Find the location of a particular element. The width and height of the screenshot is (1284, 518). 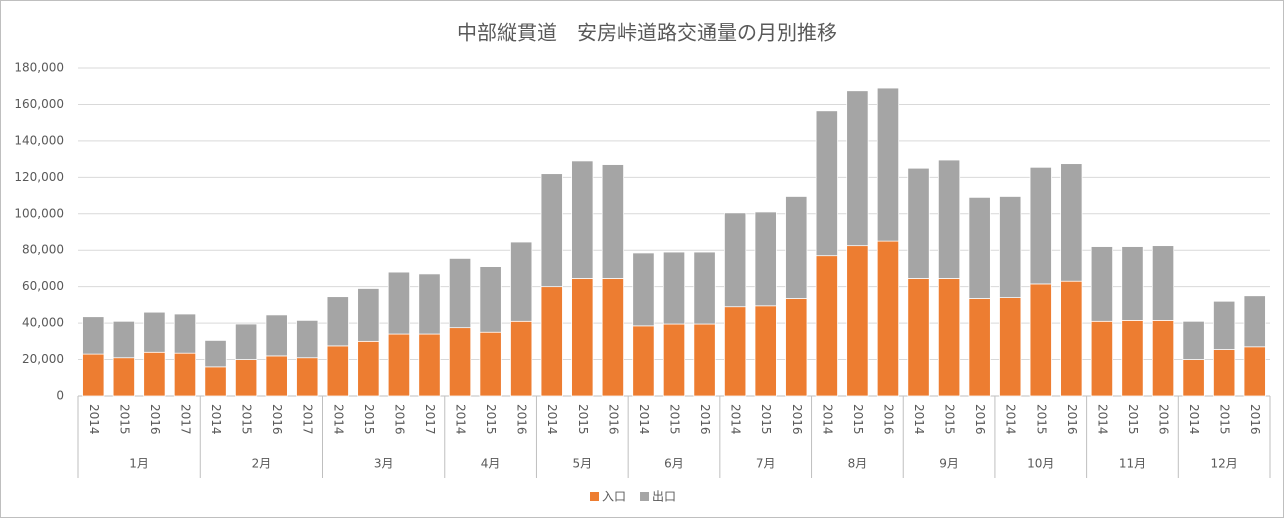

group-label: 9月 is located at coordinates (949, 464).